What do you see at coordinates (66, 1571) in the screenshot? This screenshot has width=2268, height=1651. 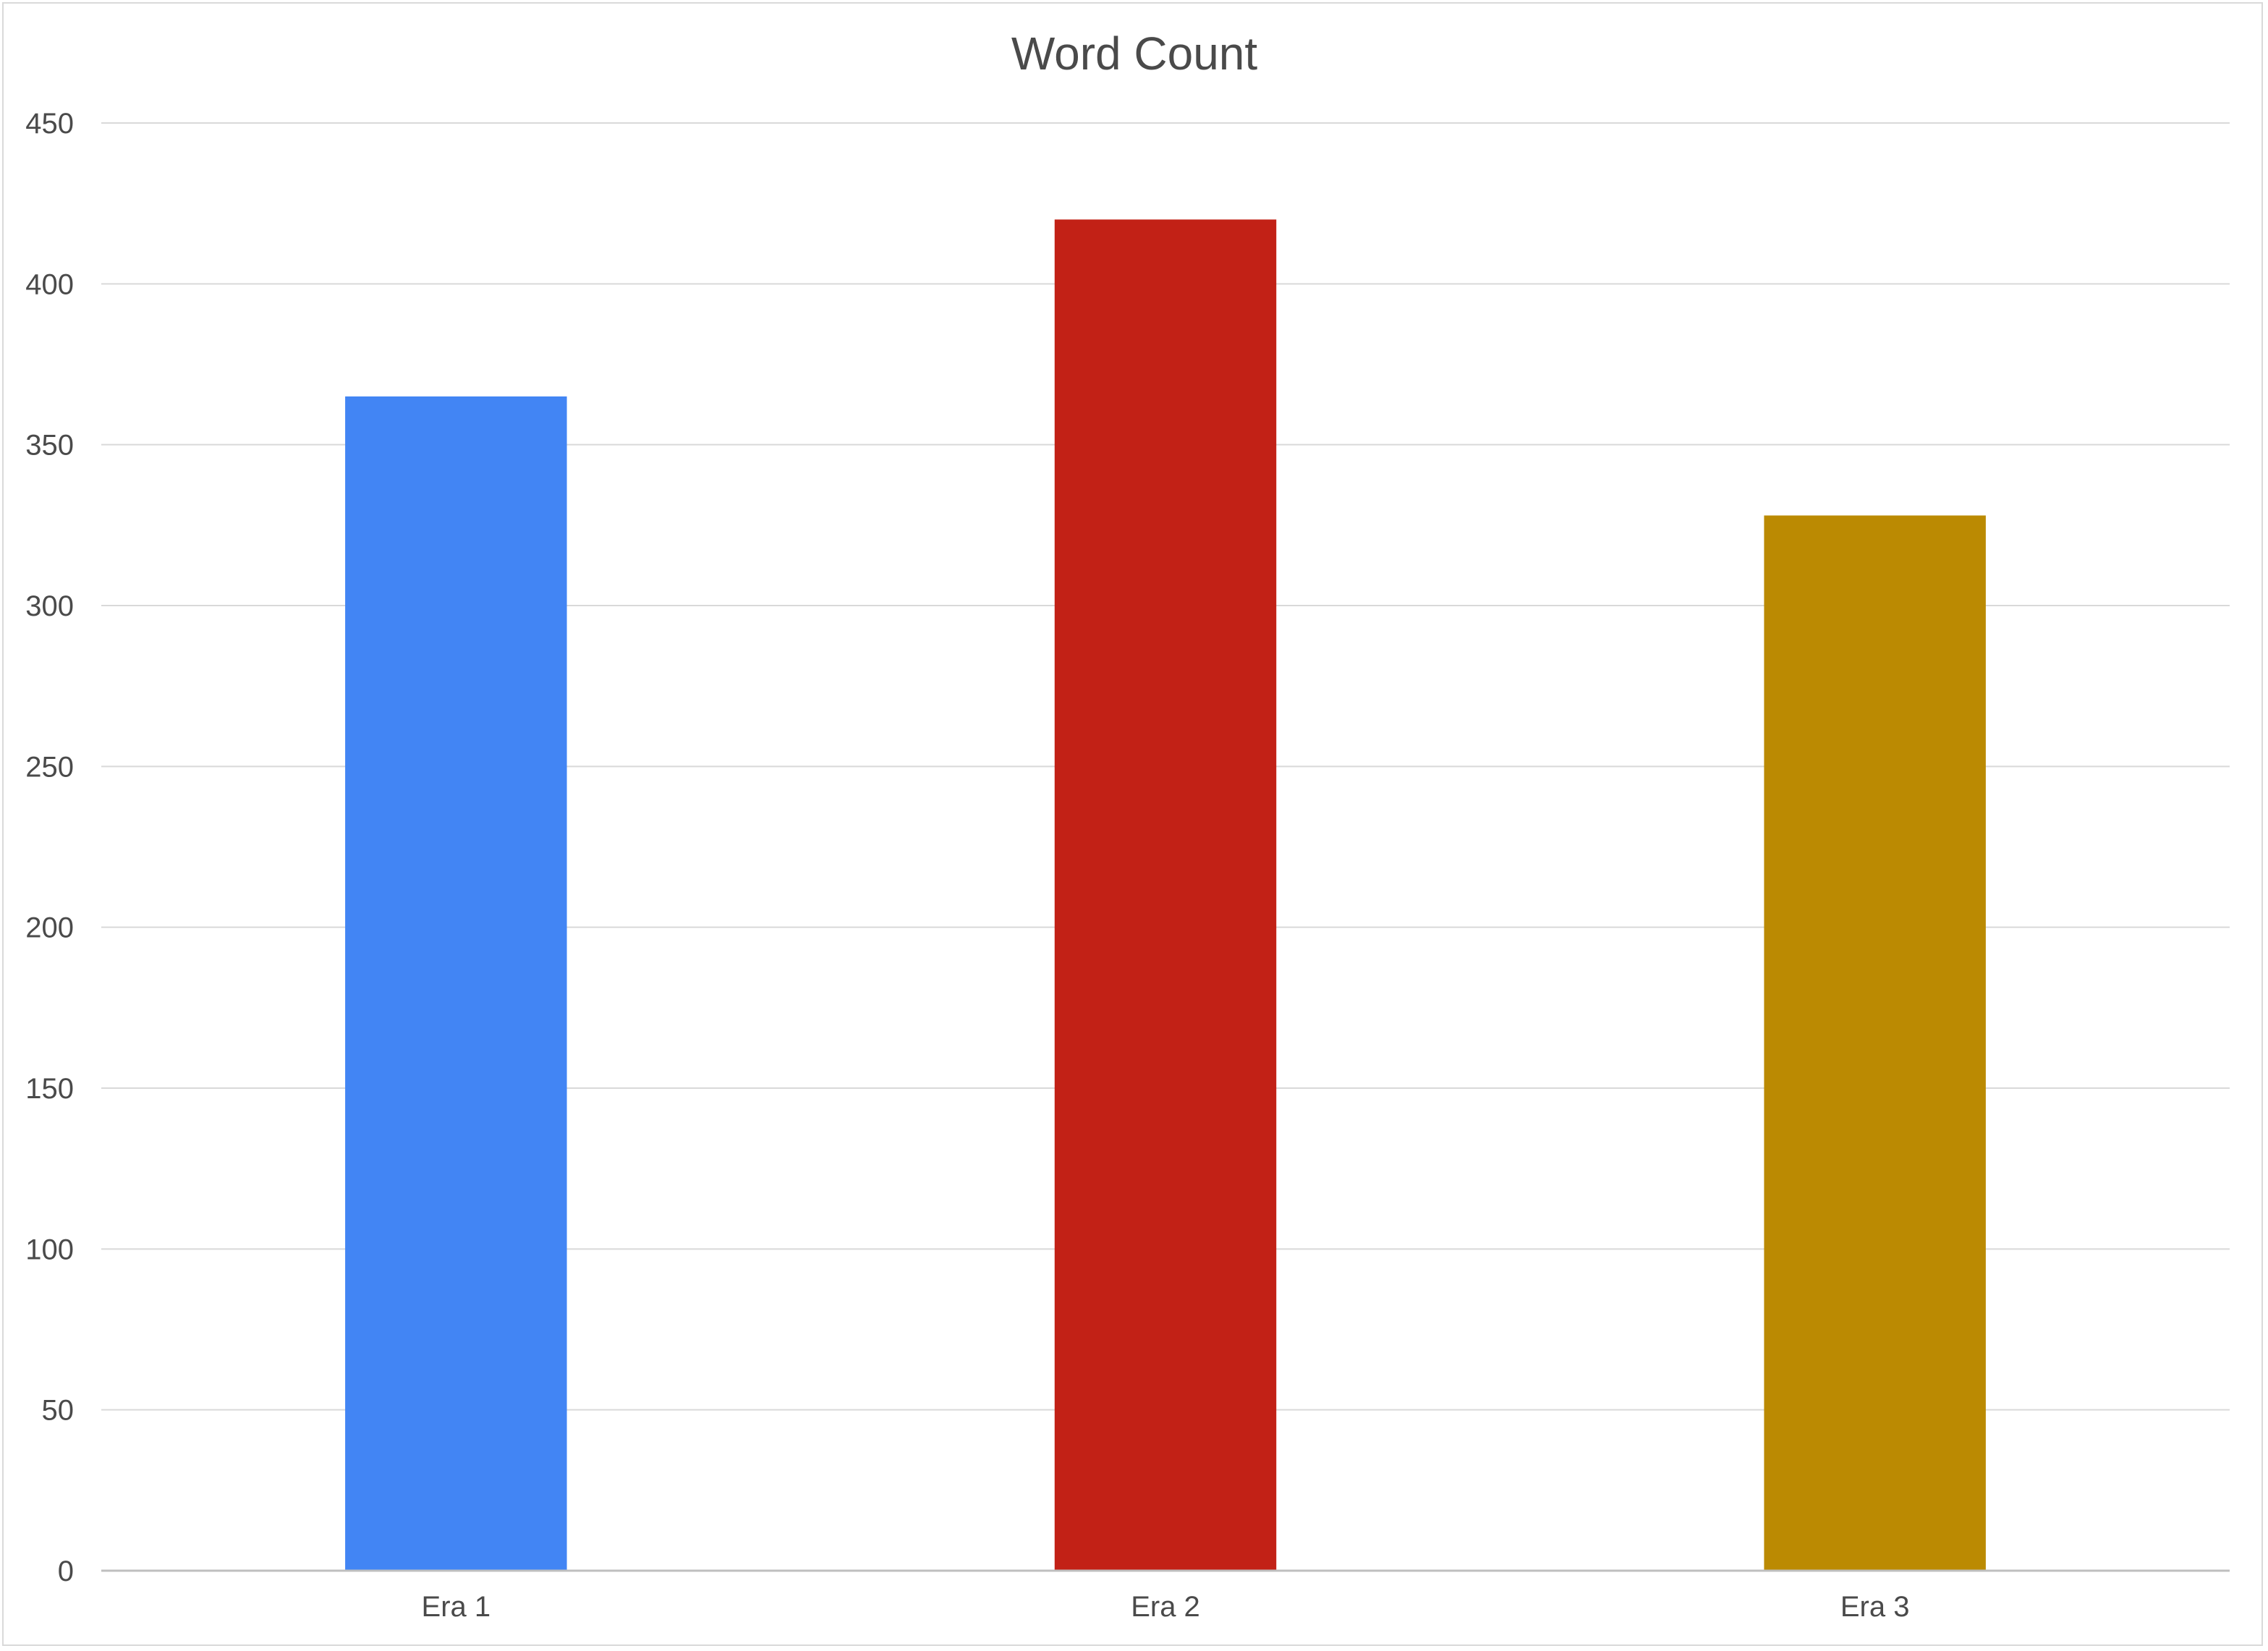 I see `y-tick-label: 0` at bounding box center [66, 1571].